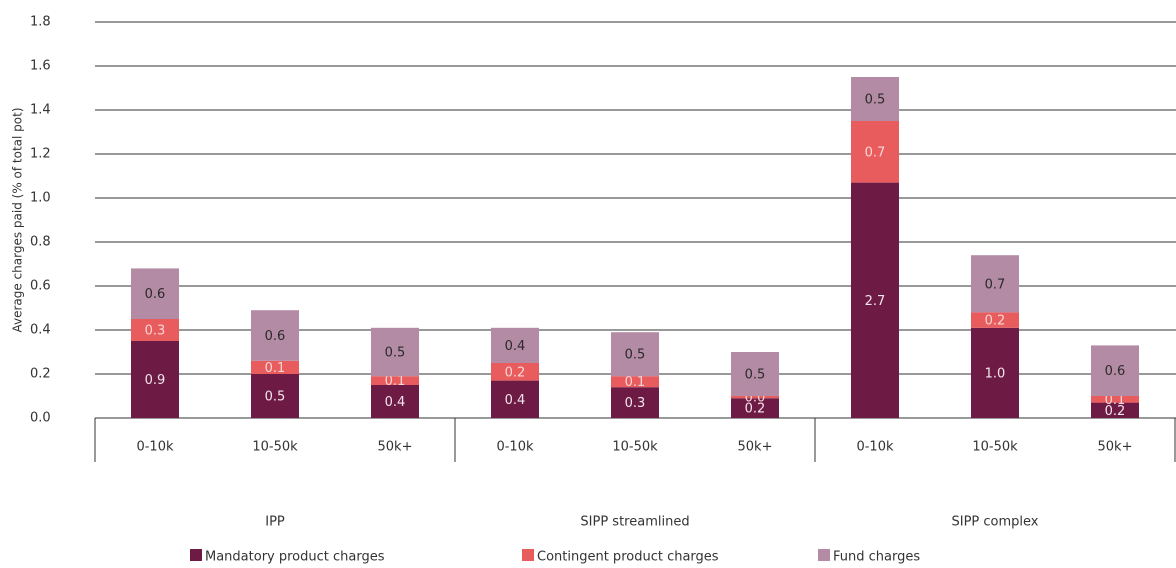 The height and width of the screenshot is (568, 1176). I want to click on y-tick-label: 0.6, so click(40, 286).